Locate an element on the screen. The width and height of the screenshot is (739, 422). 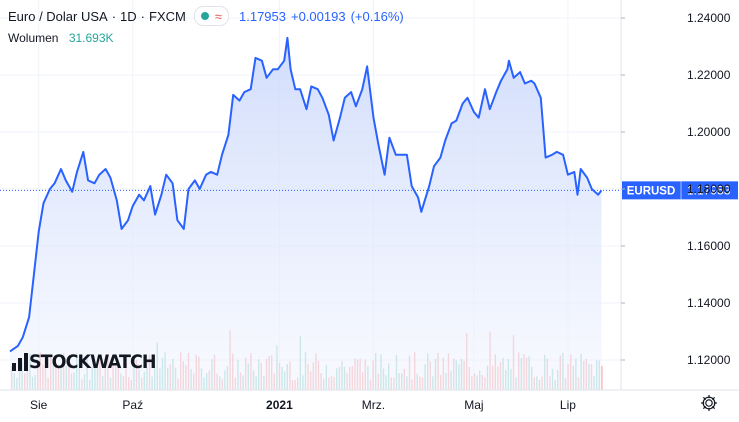
stockwatch-logo: STOCKWATCH is located at coordinates (89, 362).